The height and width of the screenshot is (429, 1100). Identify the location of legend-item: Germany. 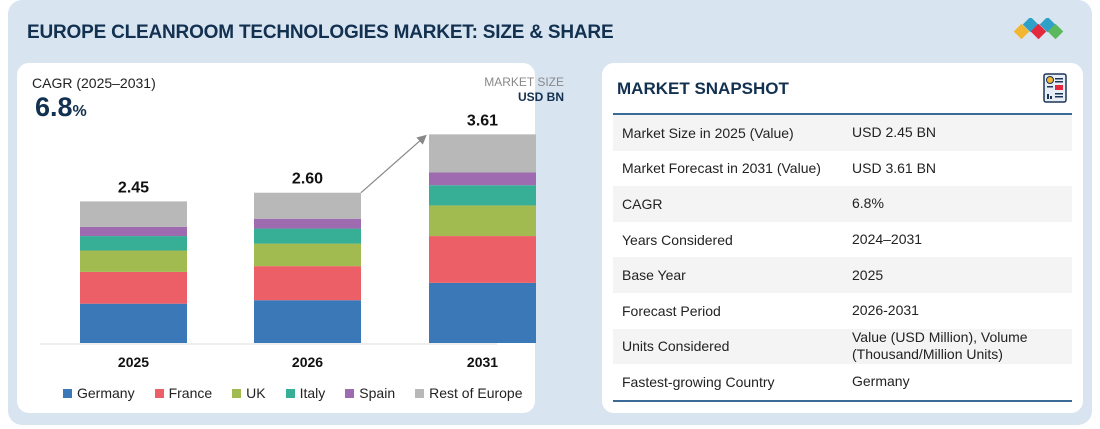
(99, 393).